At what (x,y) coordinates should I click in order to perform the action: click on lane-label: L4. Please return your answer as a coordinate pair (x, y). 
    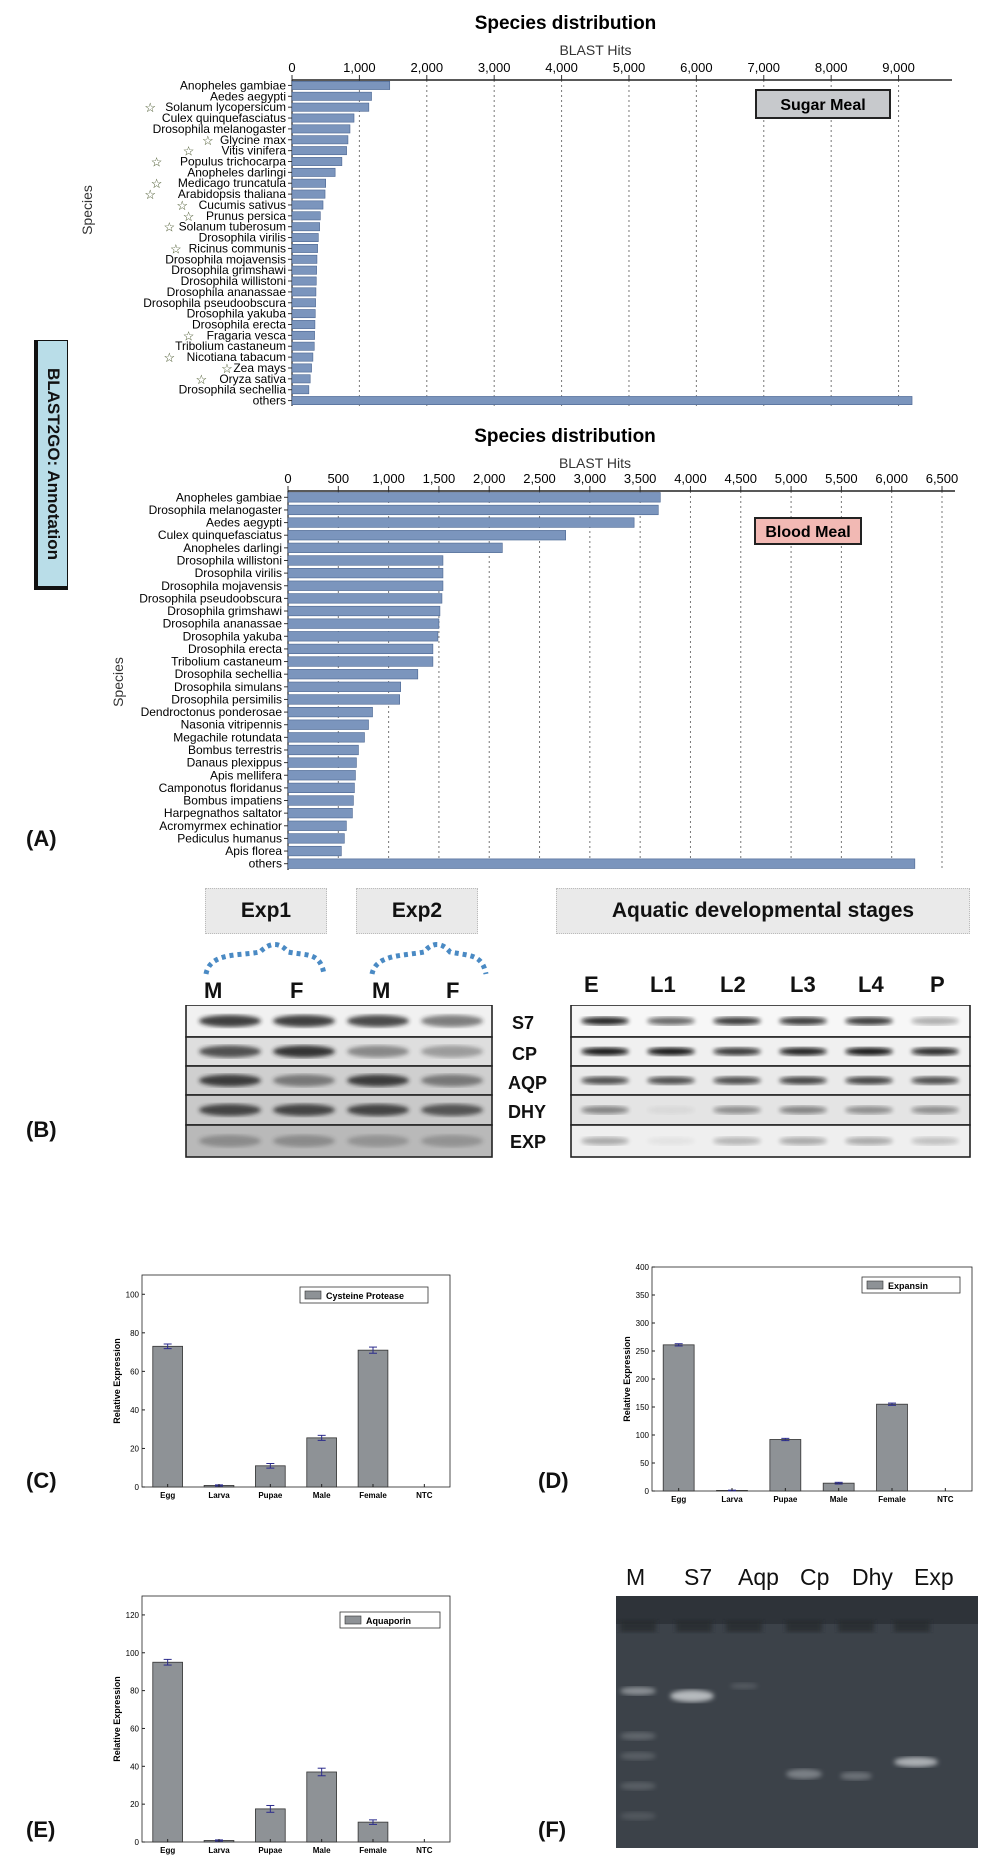
    Looking at the image, I should click on (871, 984).